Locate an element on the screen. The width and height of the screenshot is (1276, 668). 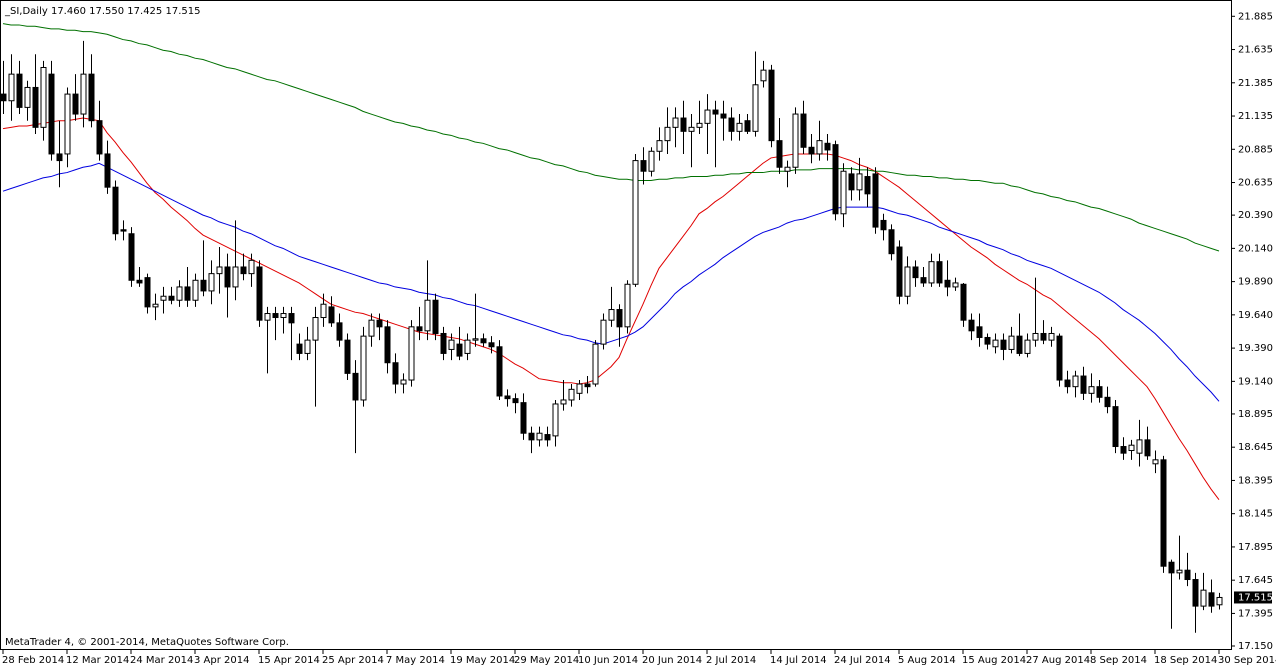
y-tick-label: 20.390 is located at coordinates (1255, 215).